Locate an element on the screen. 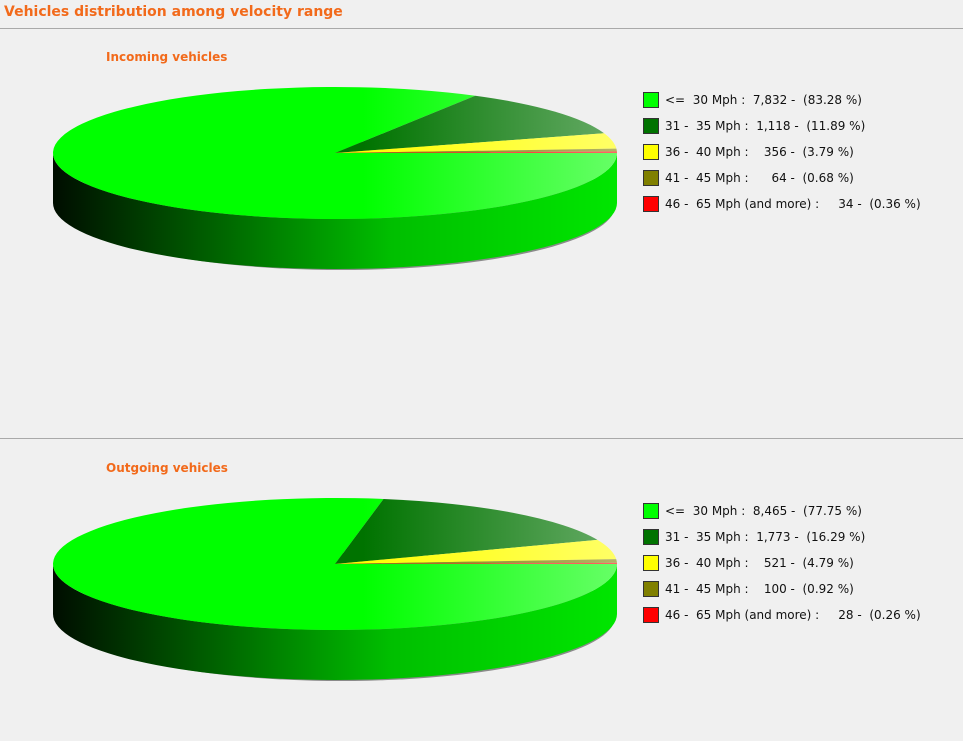 This screenshot has height=741, width=963. legend-label: 41 - 45 Mph : 64 - (0.68 %) is located at coordinates (759, 178).